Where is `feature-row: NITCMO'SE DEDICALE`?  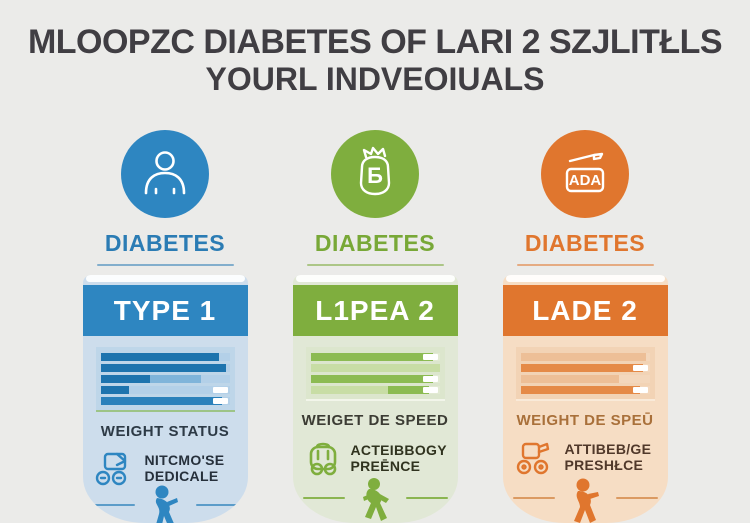 feature-row: NITCMO'SE DEDICALE is located at coordinates (165, 469).